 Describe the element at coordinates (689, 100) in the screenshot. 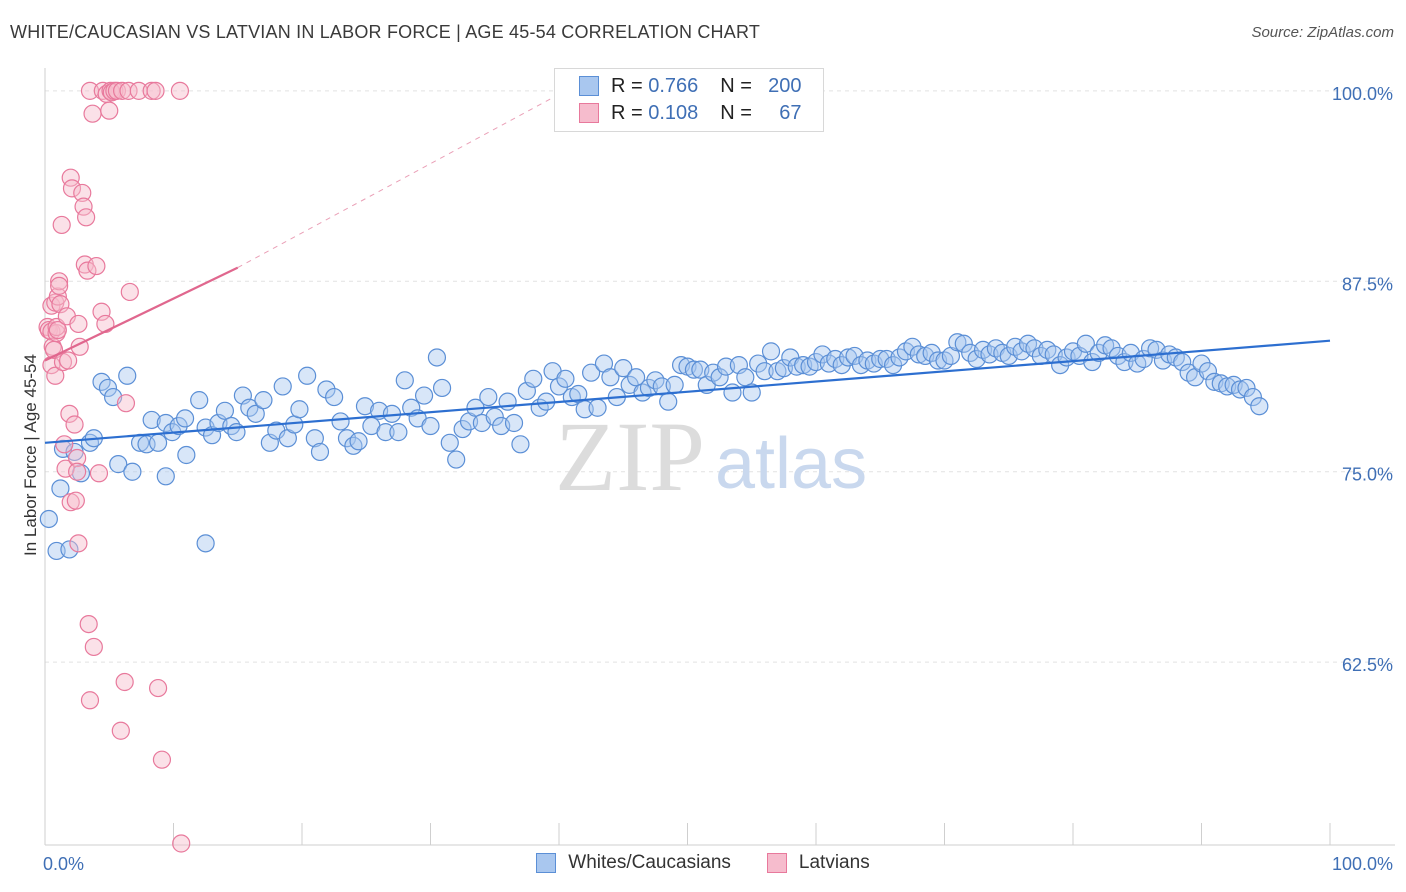

I see `correlation-legend: R = 0.766 N = 200 R = 0.108 N = 67` at that location.